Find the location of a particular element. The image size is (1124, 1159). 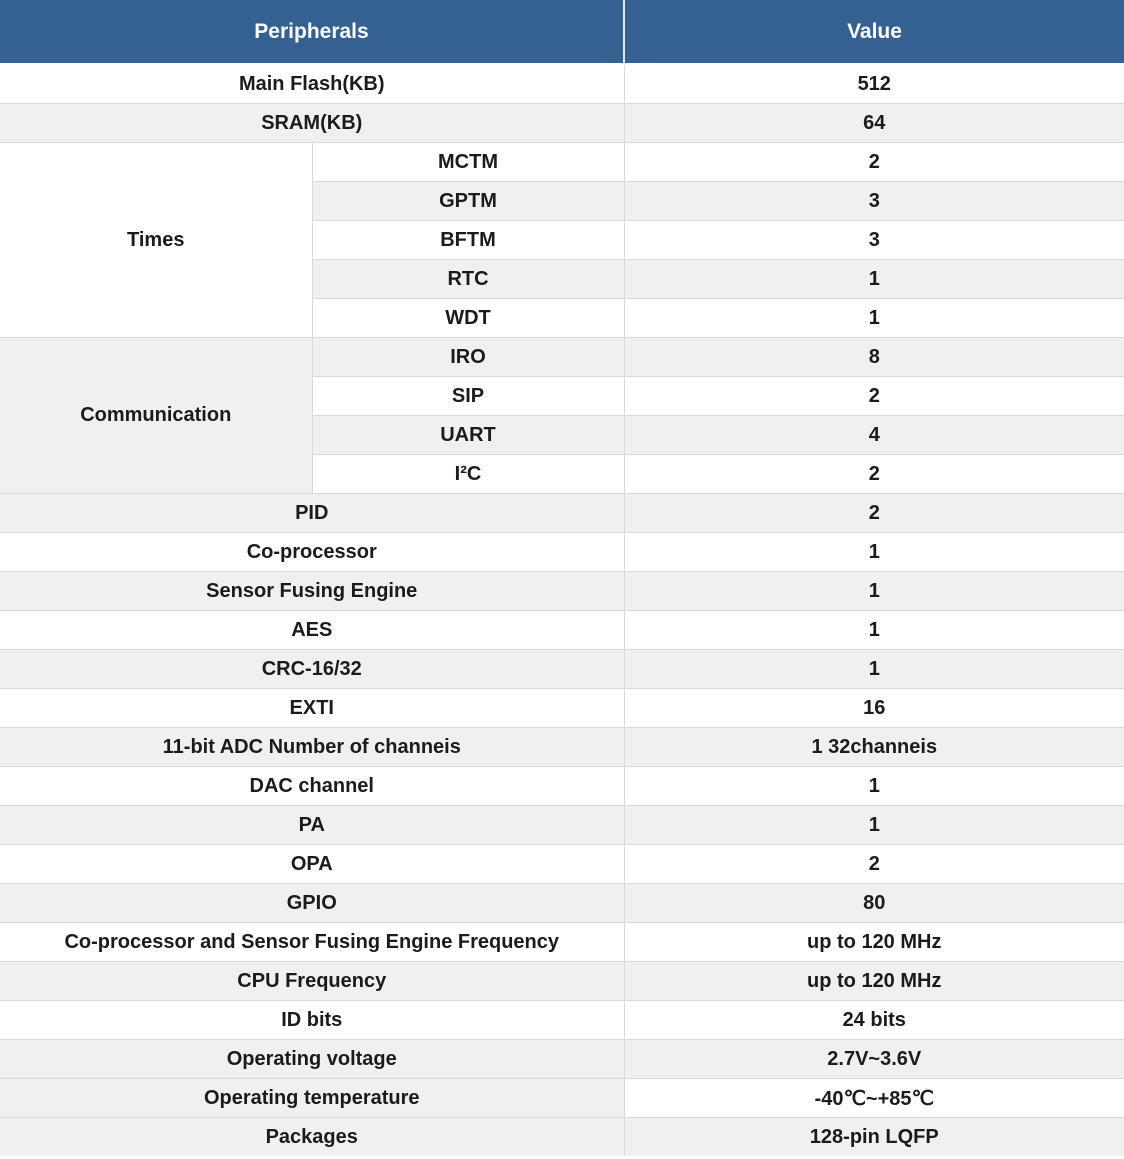

row-label: Packages is located at coordinates (312, 1137).